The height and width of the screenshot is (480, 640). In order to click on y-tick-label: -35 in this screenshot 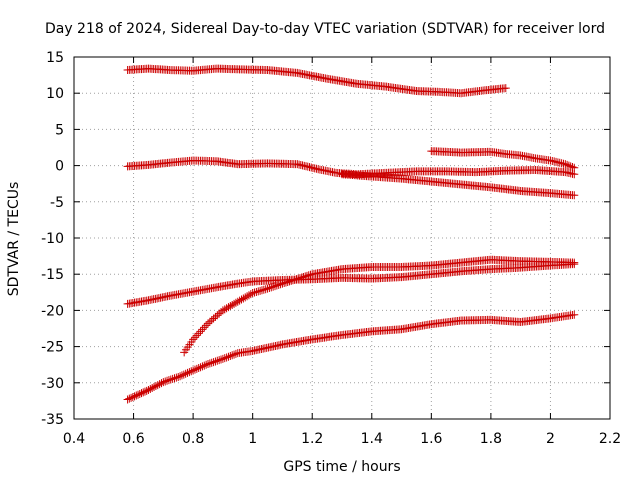, I will do `click(52, 420)`.